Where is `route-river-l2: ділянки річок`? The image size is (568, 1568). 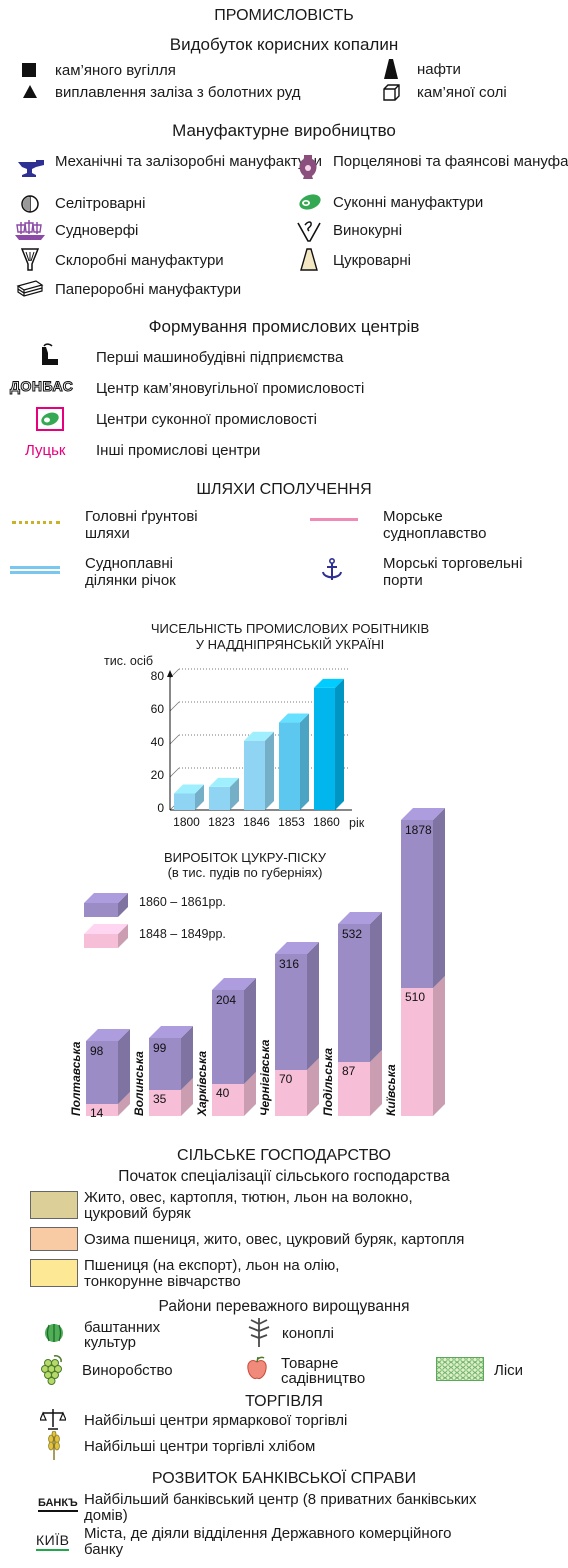
route-river-l2: ділянки річок is located at coordinates (130, 580).